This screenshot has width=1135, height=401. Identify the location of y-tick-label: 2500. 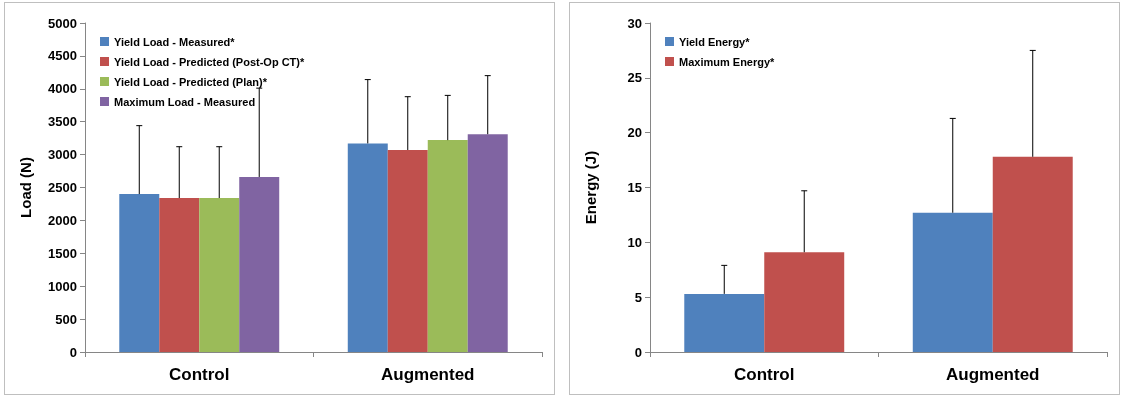
(62, 187).